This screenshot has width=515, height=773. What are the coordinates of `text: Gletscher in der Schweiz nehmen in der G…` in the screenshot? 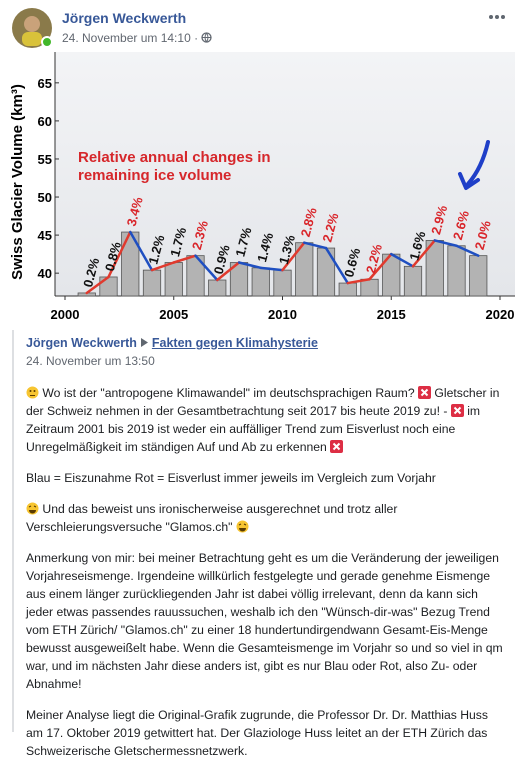 It's located at (263, 402).